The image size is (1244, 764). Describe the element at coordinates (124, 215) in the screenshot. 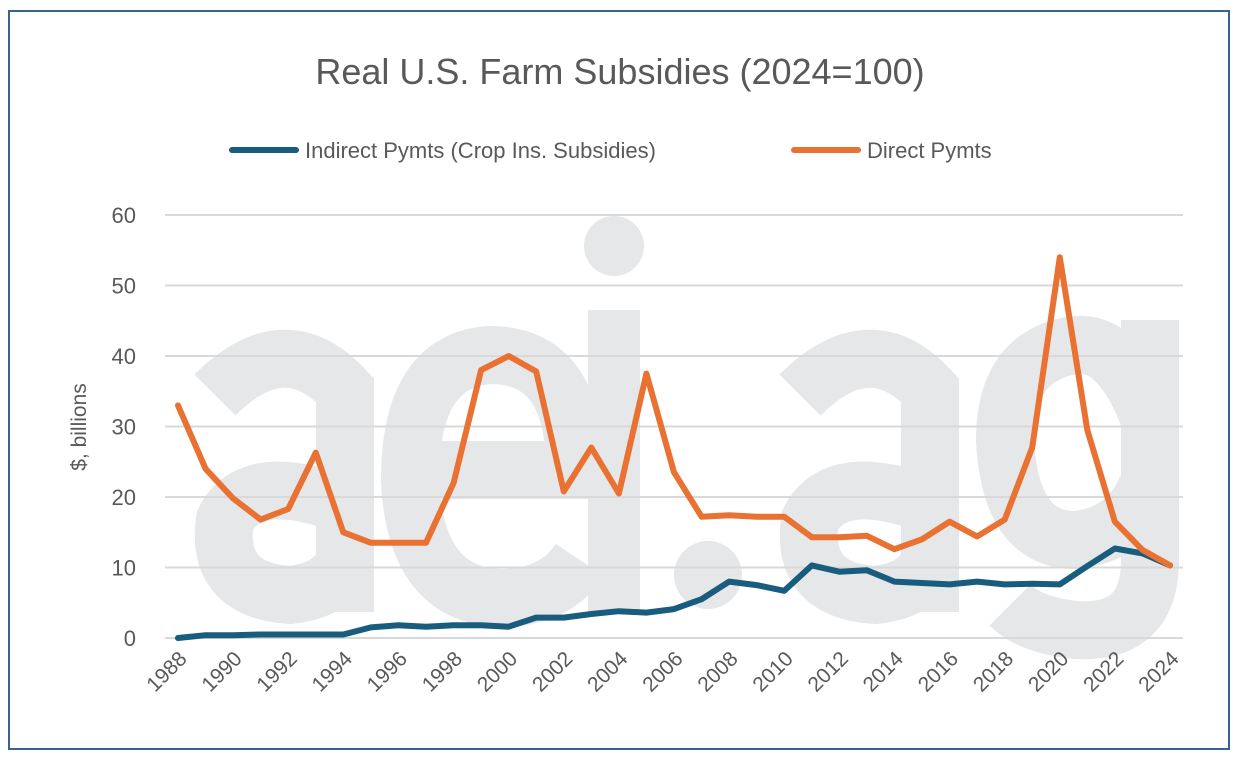

I see `y-tick-label: 60` at that location.